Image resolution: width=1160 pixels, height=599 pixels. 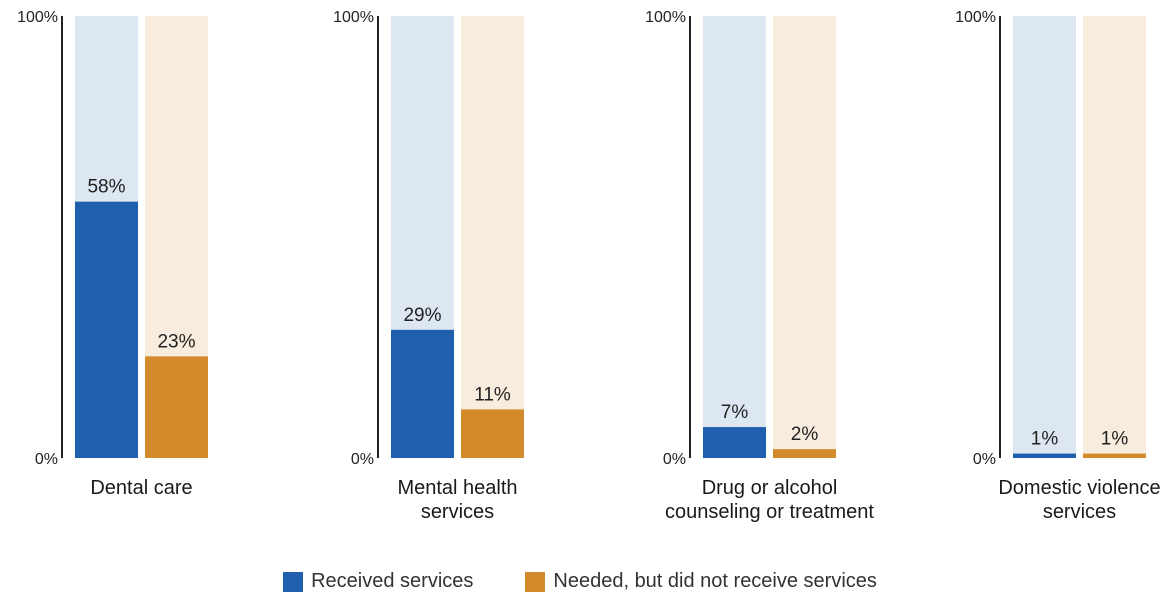 I want to click on data-label: 23%, so click(x=176, y=341).